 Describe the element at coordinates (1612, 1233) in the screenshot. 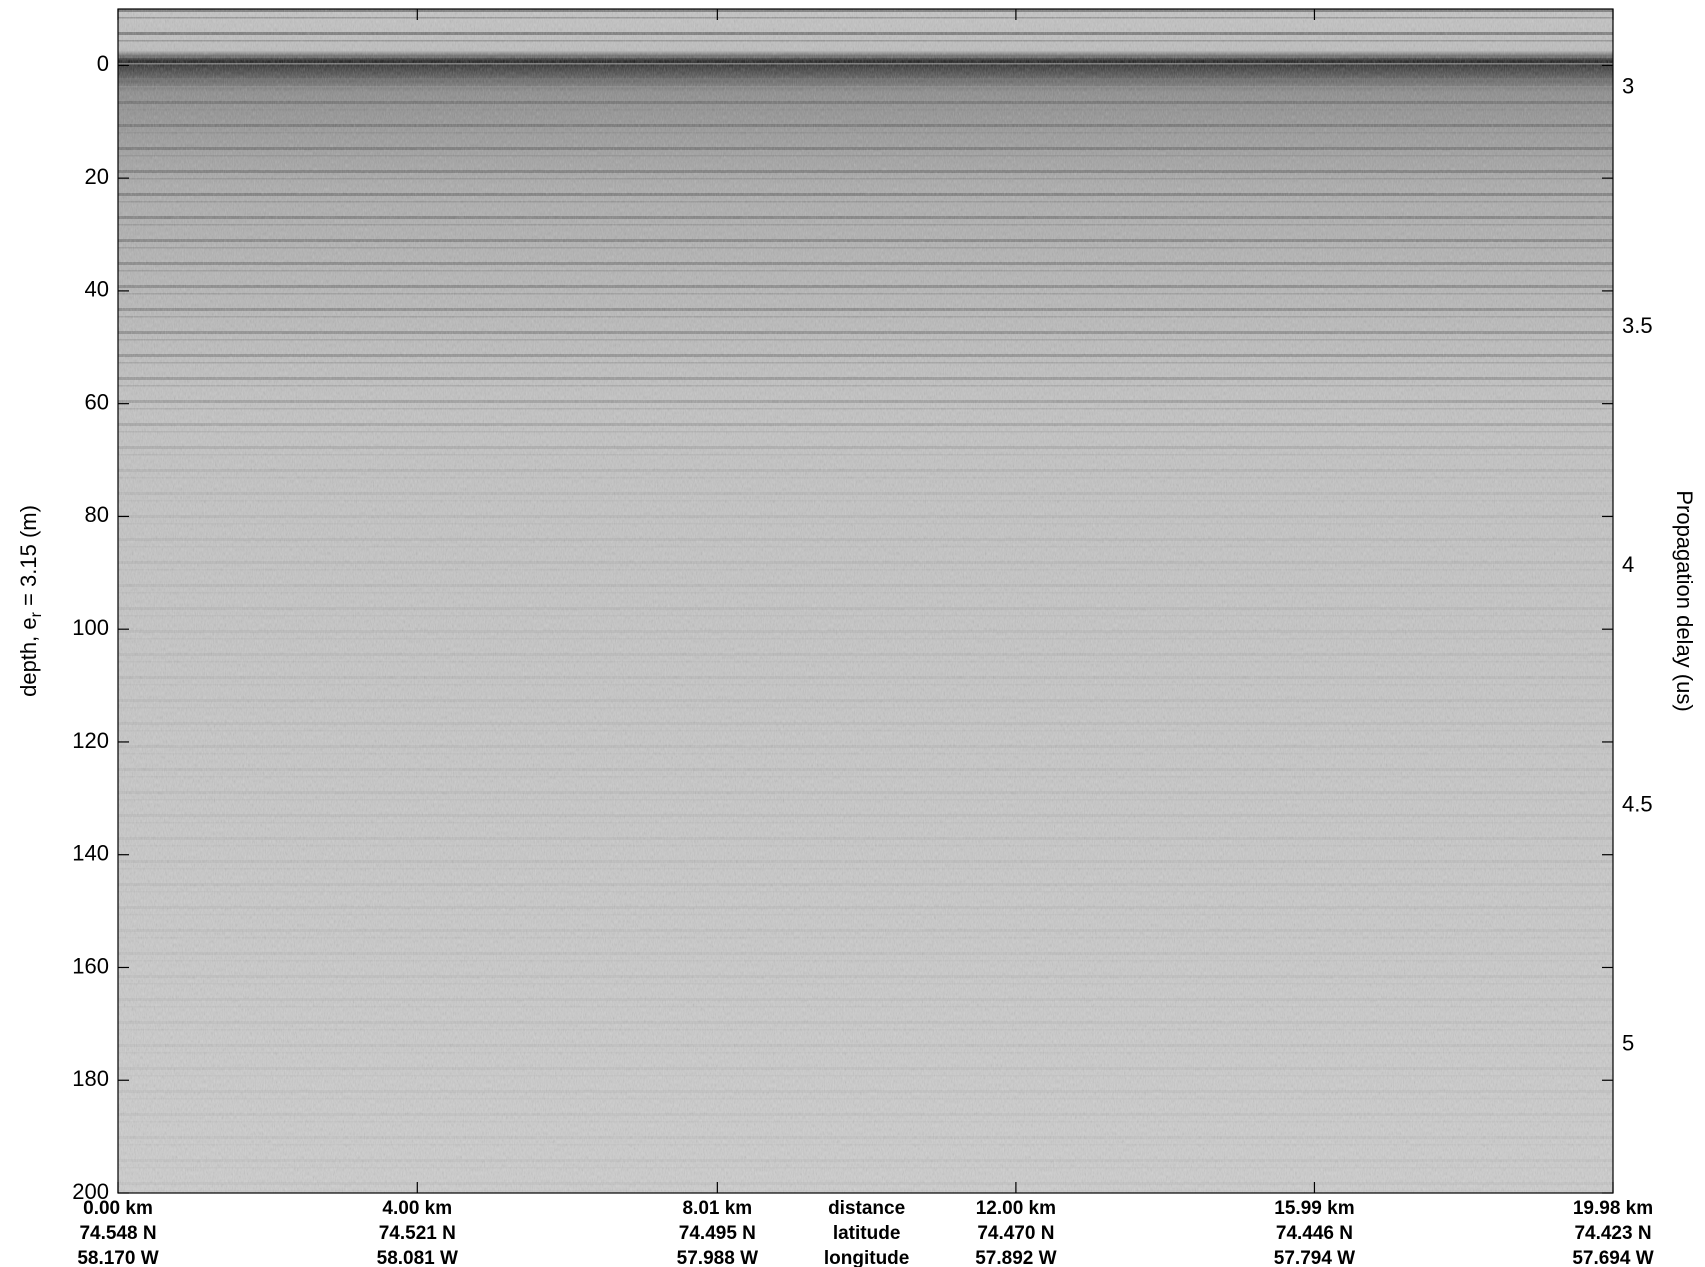

I see `x-tick-latitude: 74.423 N` at that location.